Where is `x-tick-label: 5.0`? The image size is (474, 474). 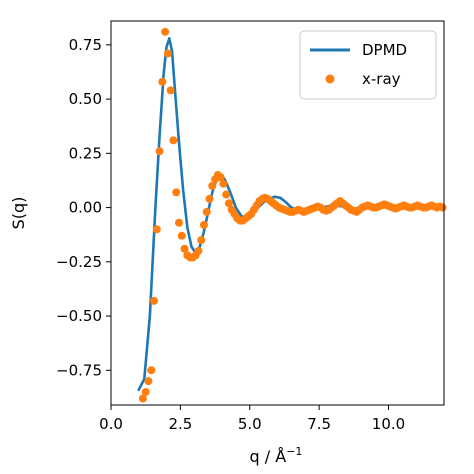 x-tick-label: 5.0 is located at coordinates (250, 424).